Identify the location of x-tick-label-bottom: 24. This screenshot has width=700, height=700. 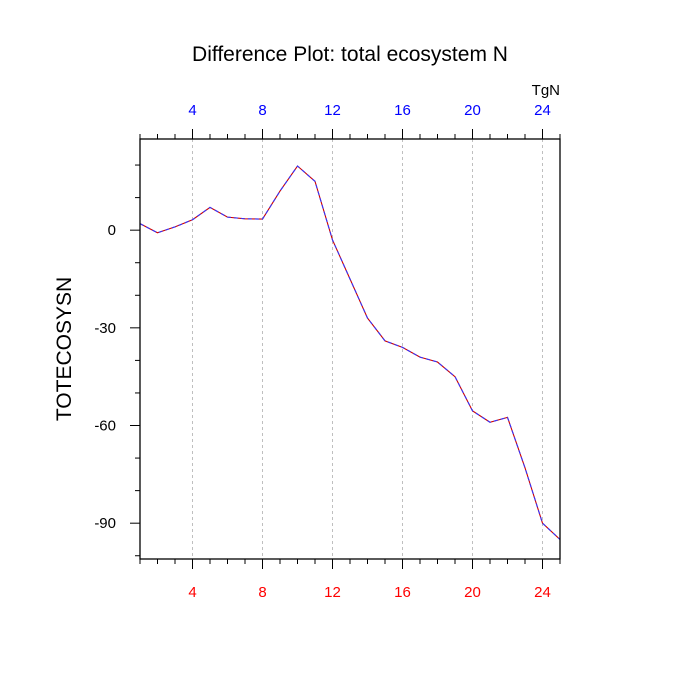
(542, 592).